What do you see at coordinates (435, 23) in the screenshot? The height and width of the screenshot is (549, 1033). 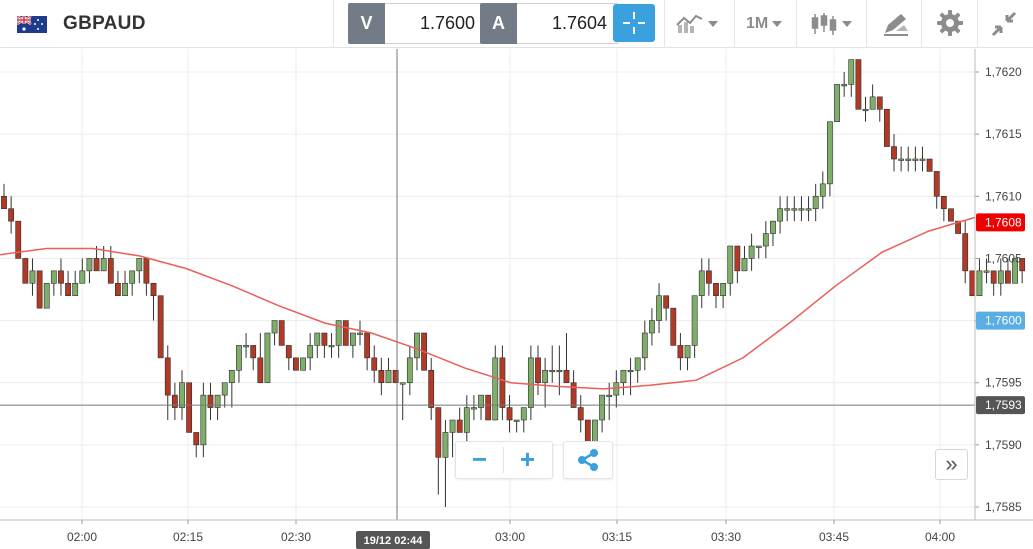 I see `sell-price: 1.7600` at bounding box center [435, 23].